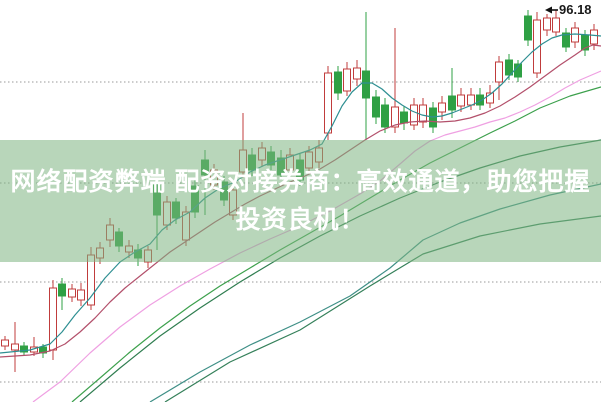 The height and width of the screenshot is (402, 601). Describe the element at coordinates (575, 9) in the screenshot. I see `price-label: 96.18` at that location.